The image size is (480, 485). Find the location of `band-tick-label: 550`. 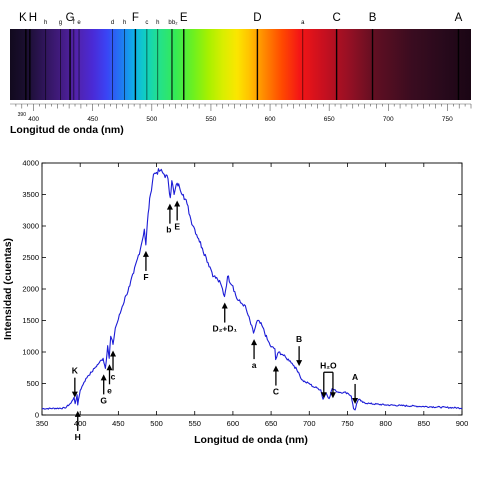

band-tick-label: 550 is located at coordinates (211, 119).